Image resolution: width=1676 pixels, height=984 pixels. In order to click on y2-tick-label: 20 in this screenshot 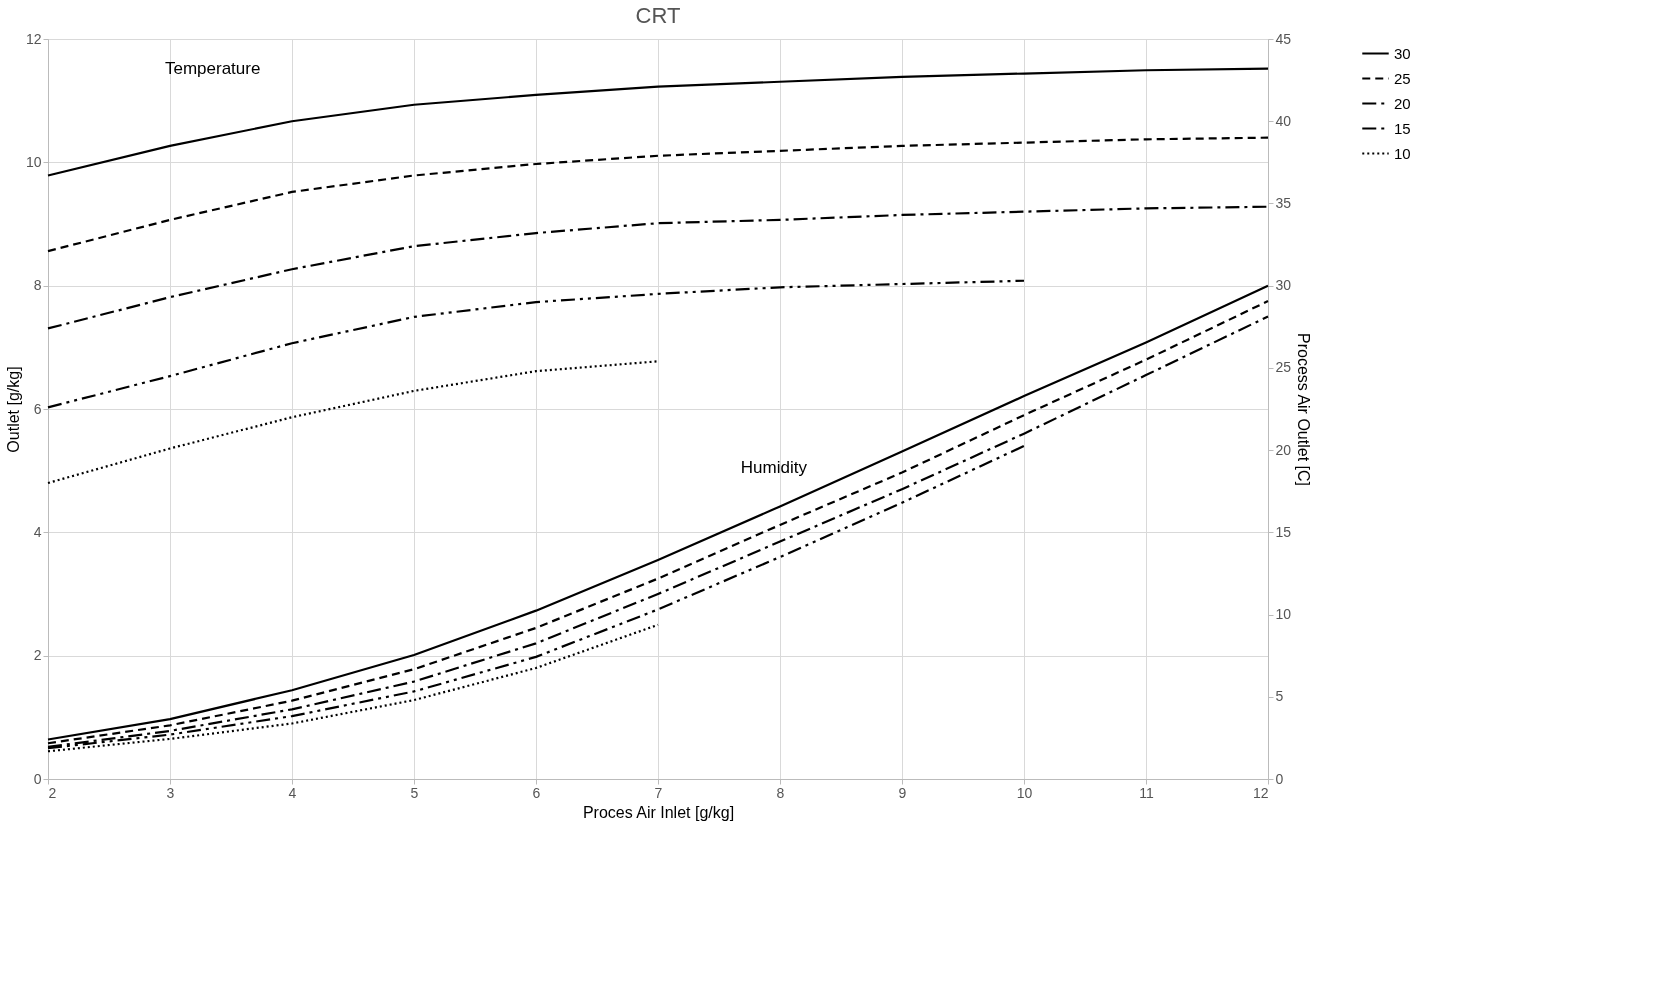, I will do `click(1283, 449)`.